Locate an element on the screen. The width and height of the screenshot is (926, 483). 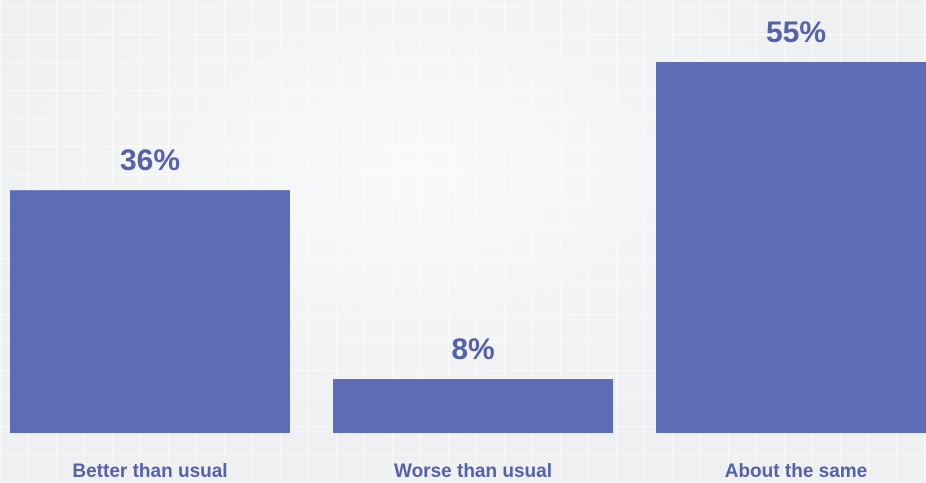
value-label-worse-than-usual: 8% is located at coordinates (472, 349).